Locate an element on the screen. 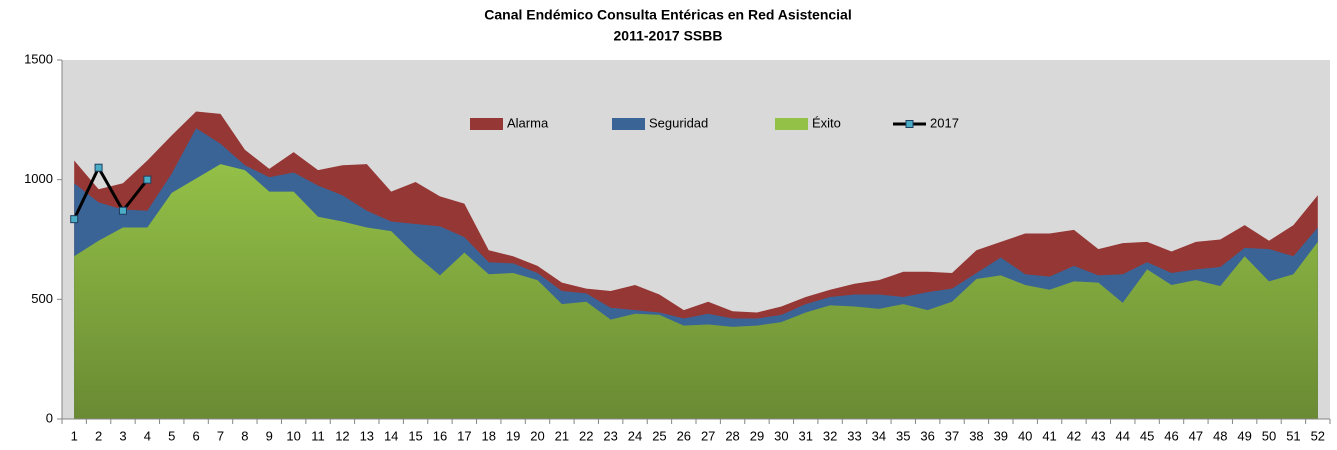 The height and width of the screenshot is (450, 1337). chart-subtitle: 2011-2017 SSBB is located at coordinates (668, 36).